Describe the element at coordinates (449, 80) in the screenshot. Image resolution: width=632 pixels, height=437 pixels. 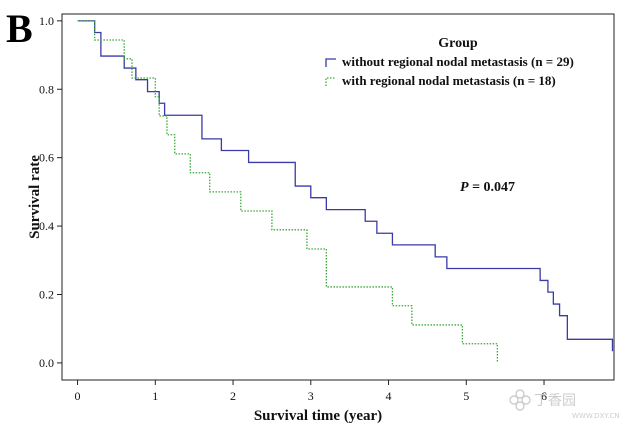
I see `legend-label-with: with regional nodal metastasis (n = 18)` at that location.